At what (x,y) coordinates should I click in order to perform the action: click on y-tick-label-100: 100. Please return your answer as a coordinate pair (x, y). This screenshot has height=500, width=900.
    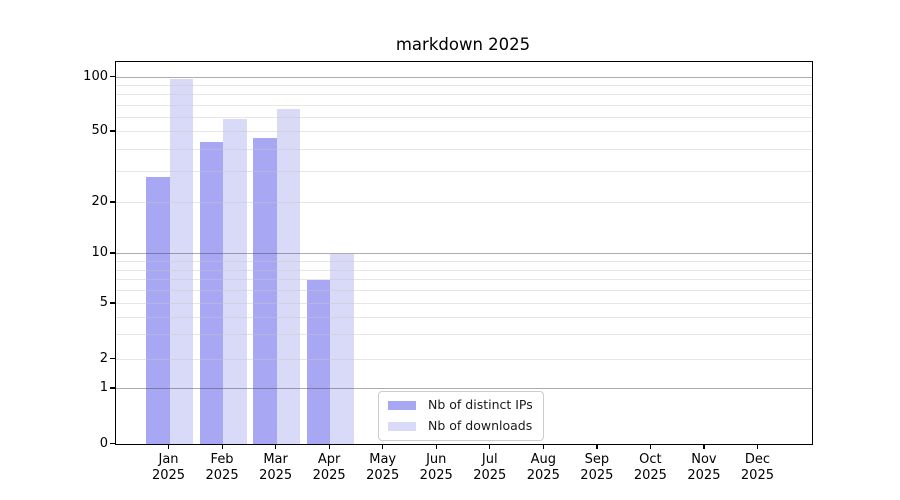
    Looking at the image, I should click on (95, 76).